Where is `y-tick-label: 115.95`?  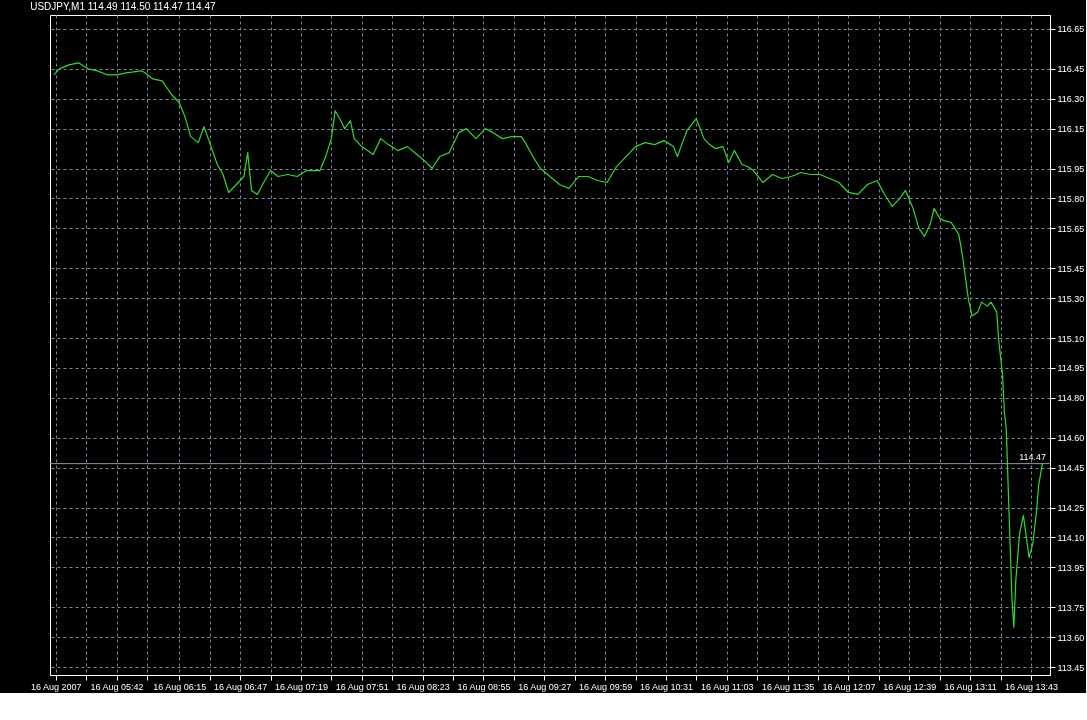
y-tick-label: 115.95 is located at coordinates (1071, 169).